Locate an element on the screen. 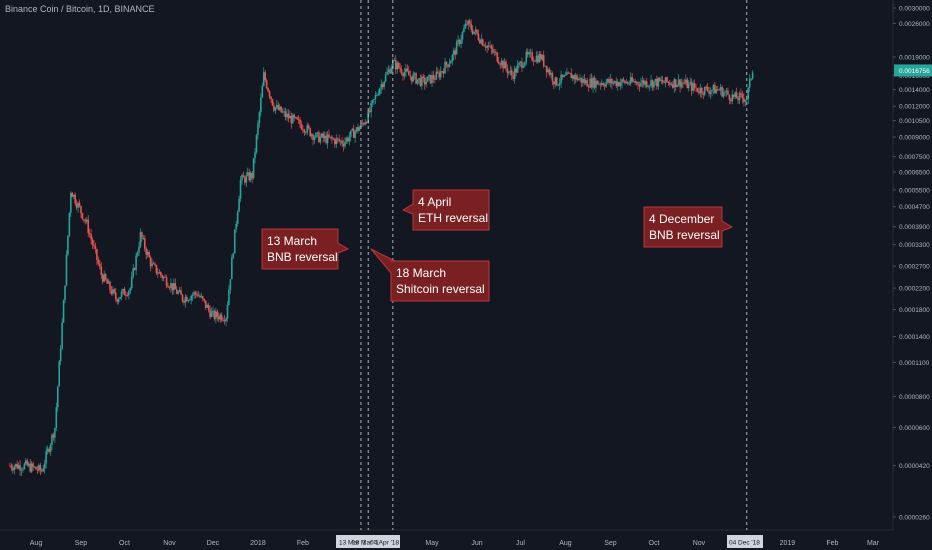 The width and height of the screenshot is (932, 550). callout-box is located at coordinates (305, 249).